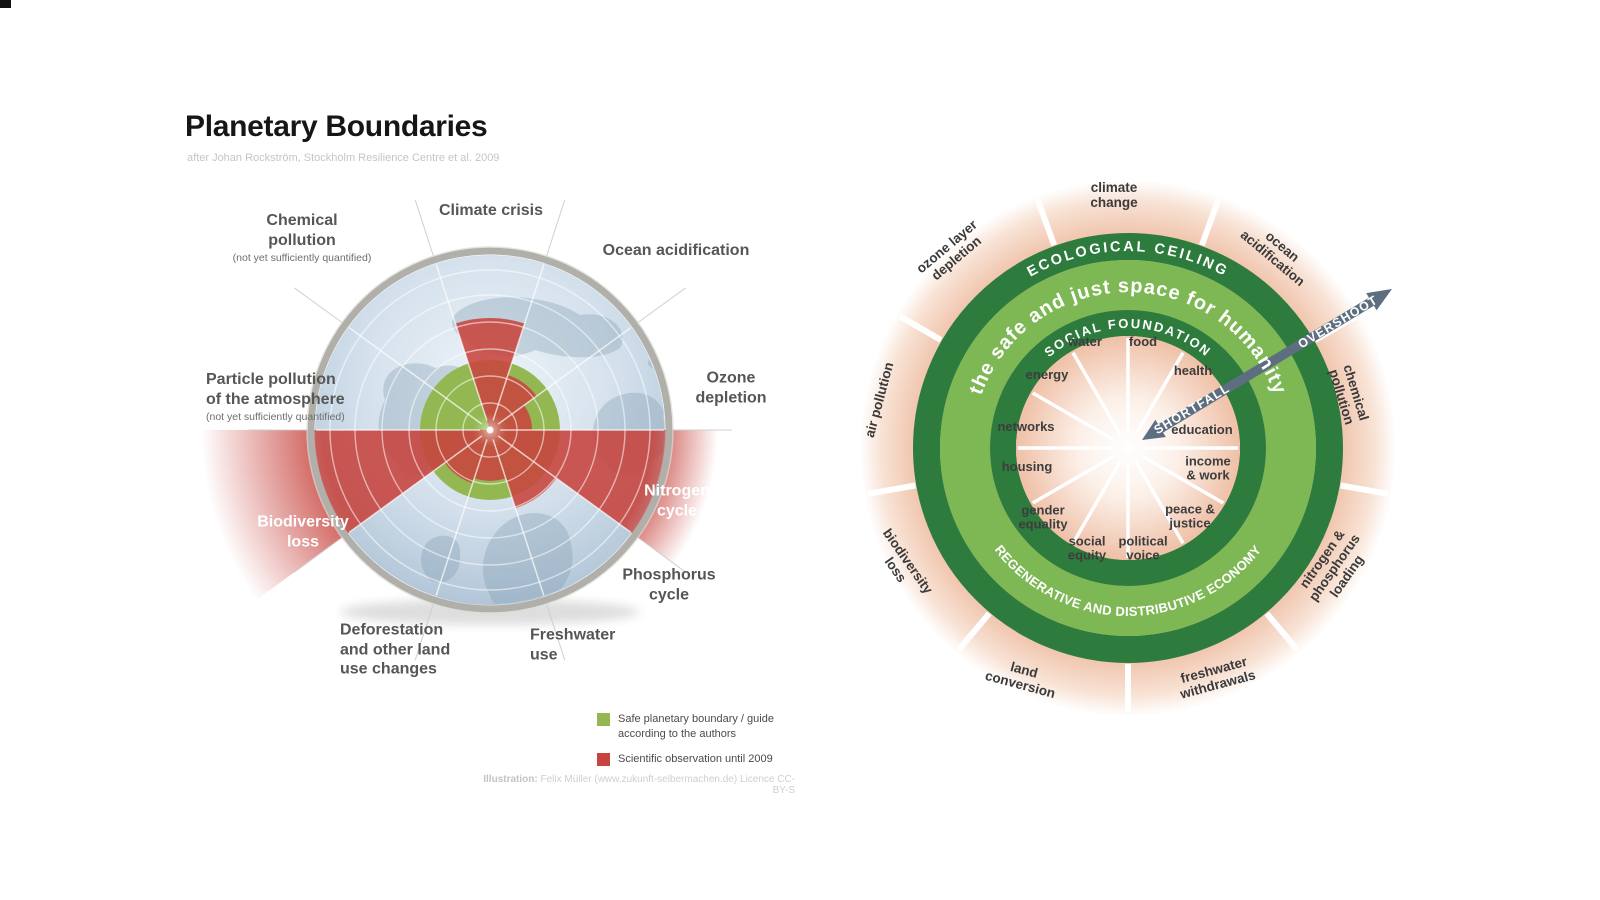  I want to click on inner-label-education: education, so click(1202, 429).